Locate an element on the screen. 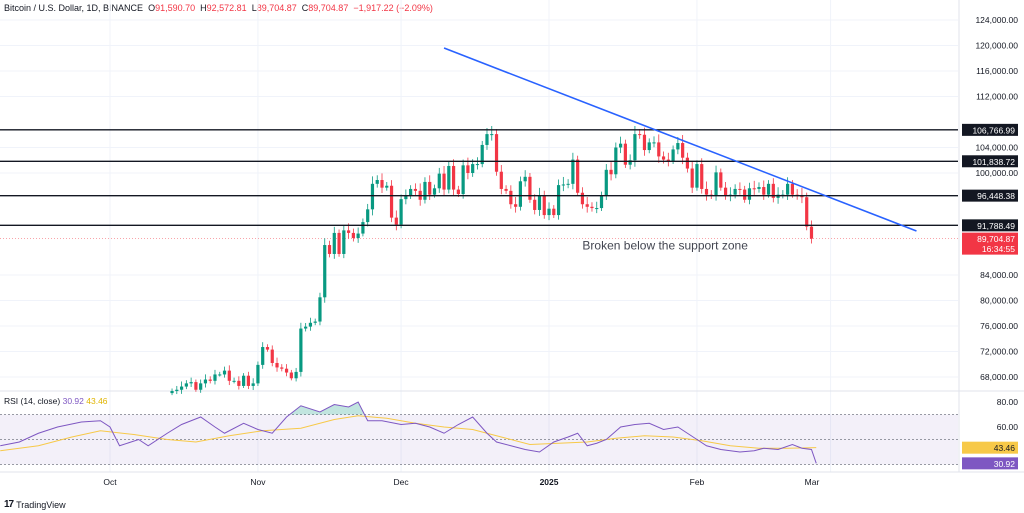 The width and height of the screenshot is (1024, 513). annotation-text: Broken below the support zone is located at coordinates (665, 245).